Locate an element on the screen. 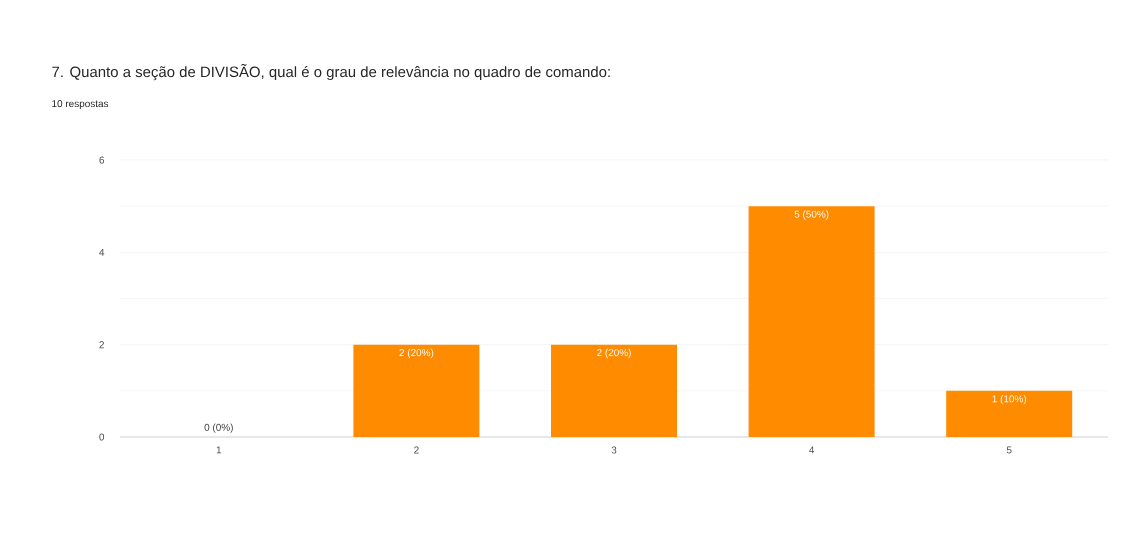  y-tick-label: 0 is located at coordinates (102, 437).